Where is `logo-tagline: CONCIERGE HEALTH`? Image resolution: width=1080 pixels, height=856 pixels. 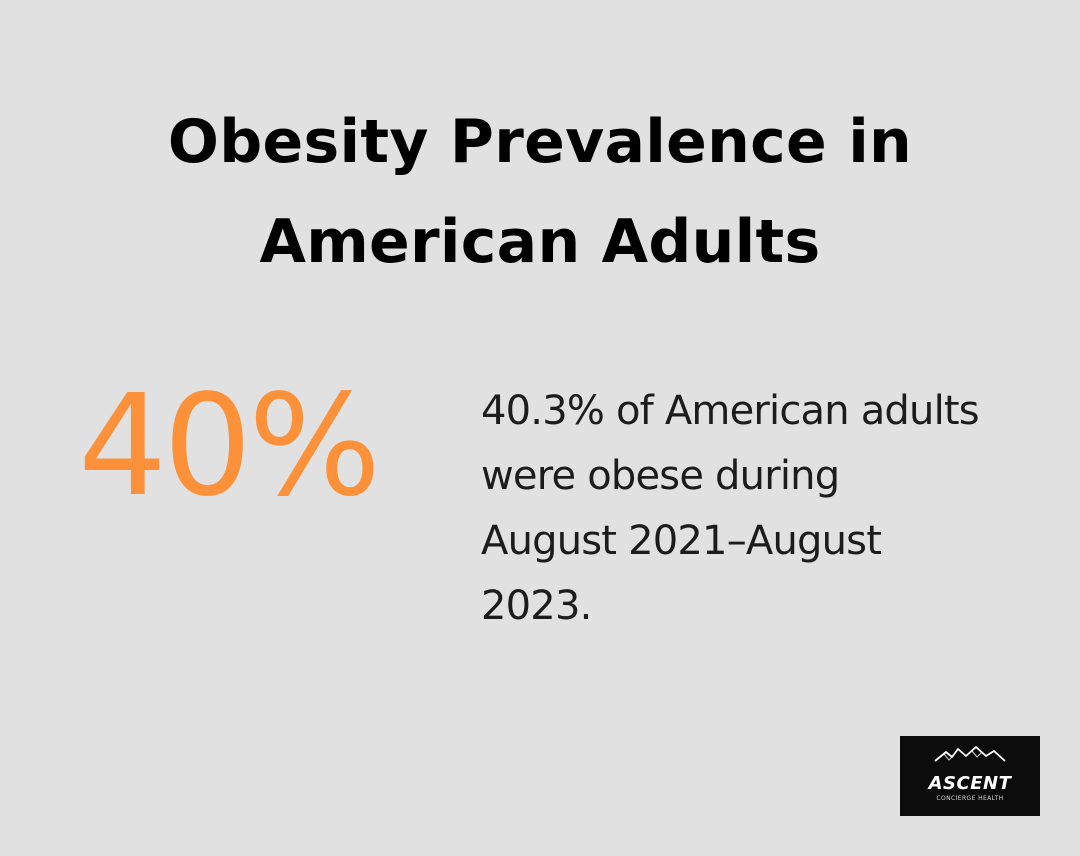 logo-tagline: CONCIERGE HEALTH is located at coordinates (969, 798).